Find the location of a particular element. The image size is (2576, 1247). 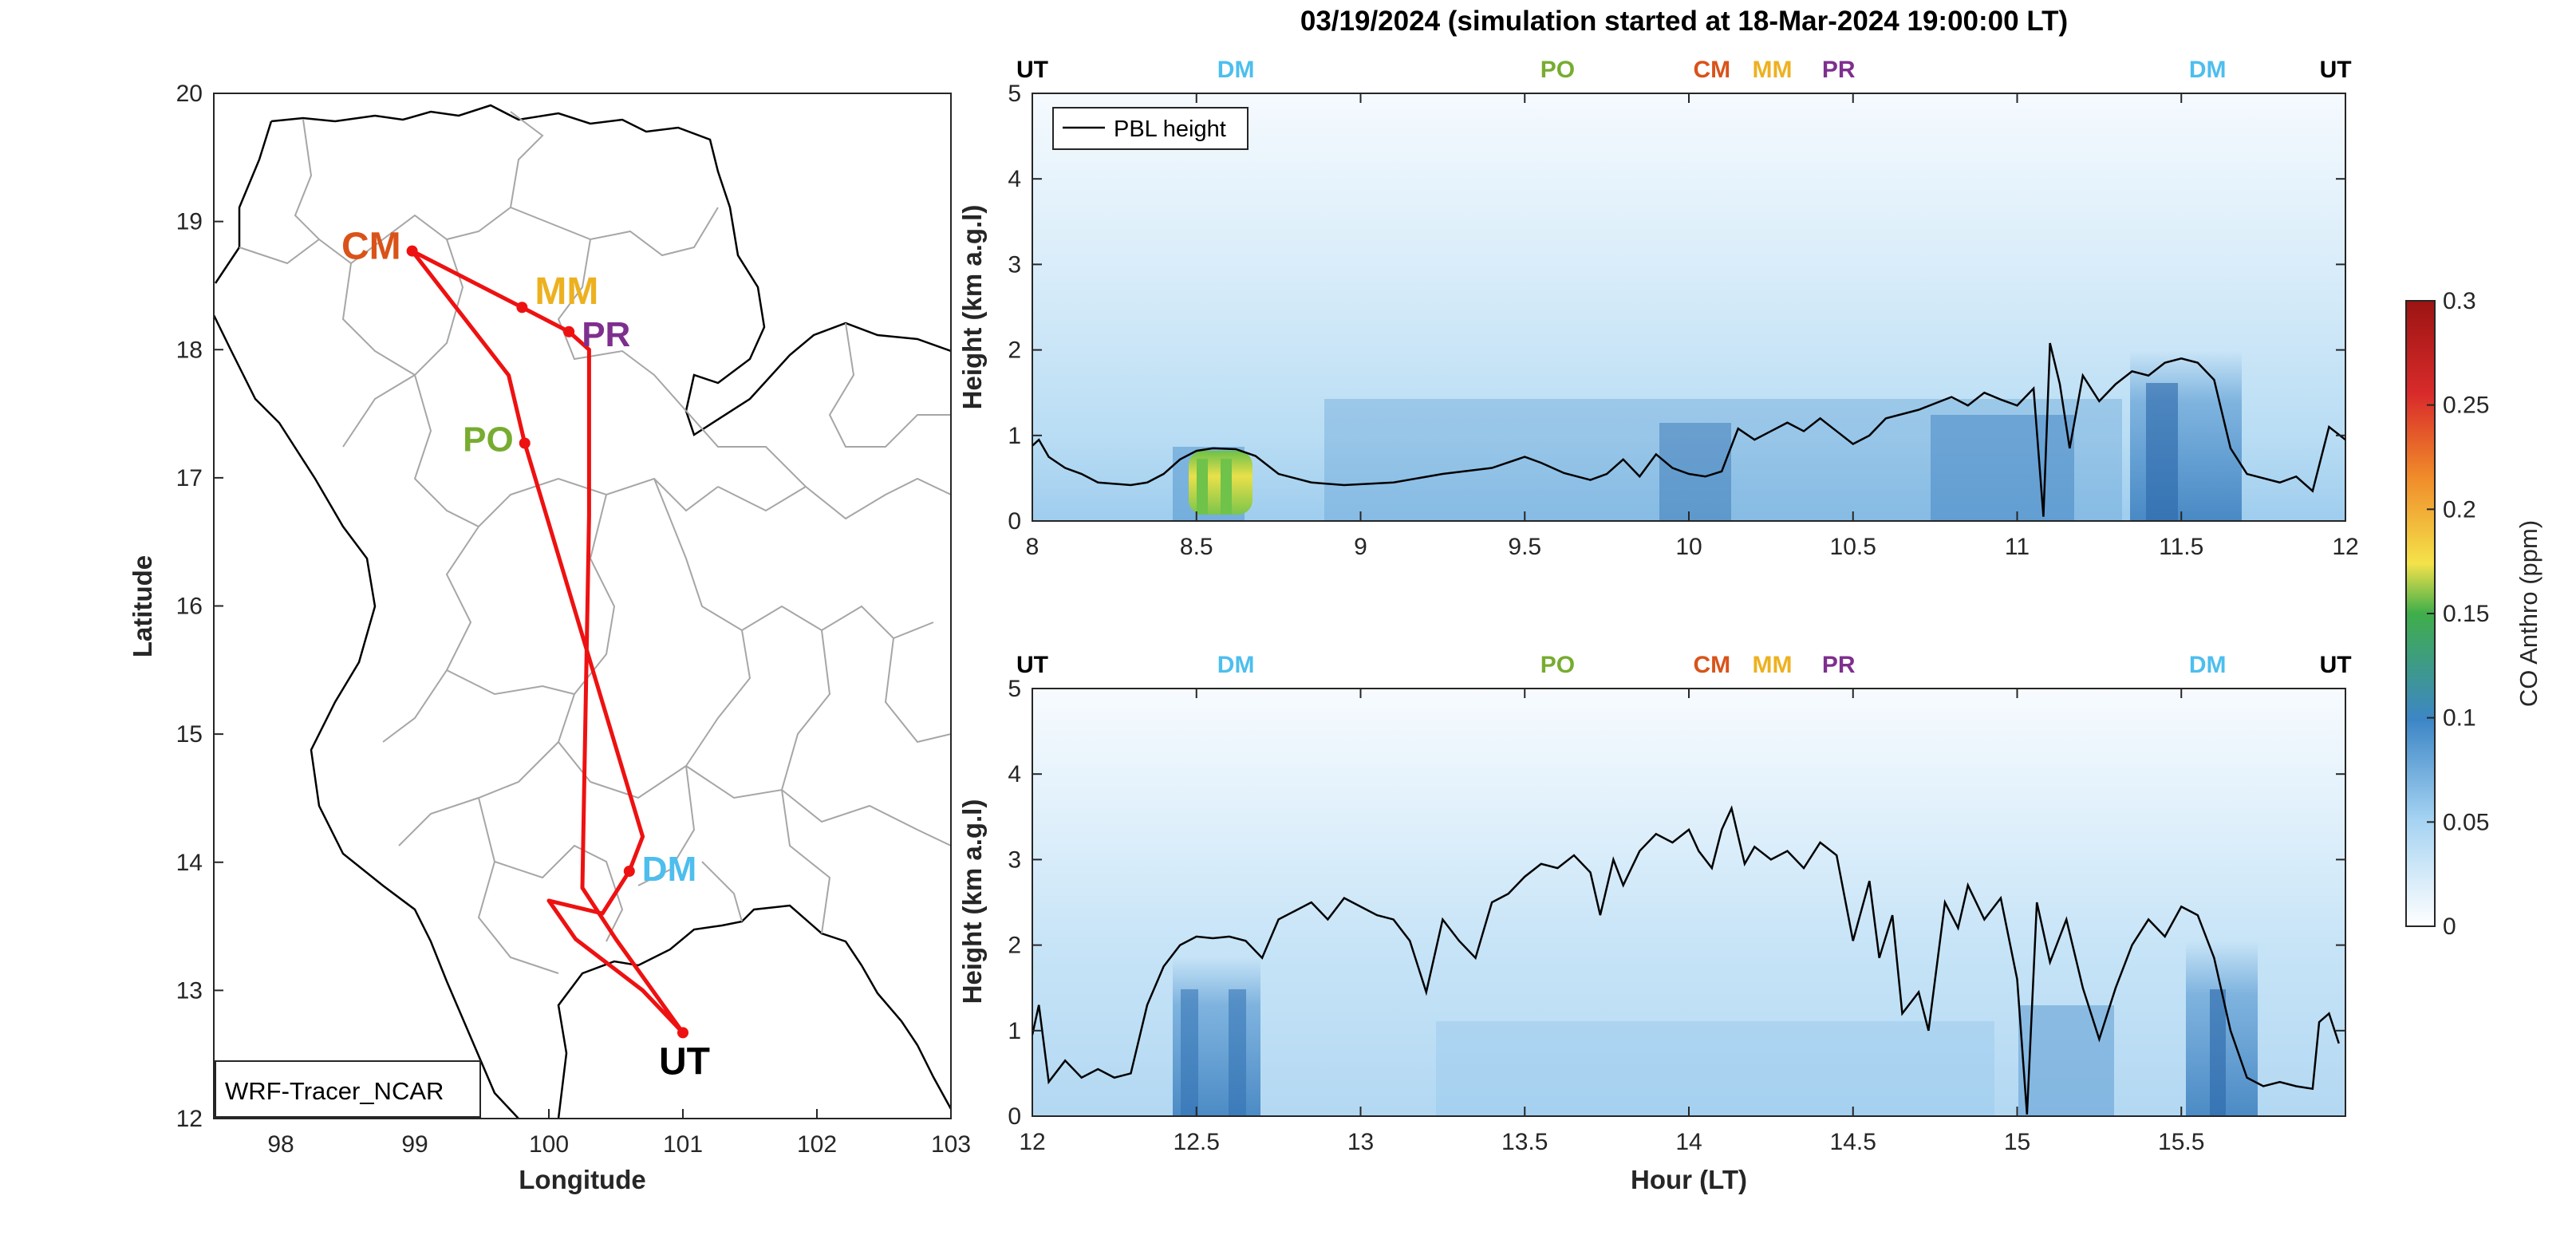

site-marker-po is located at coordinates (525, 443).